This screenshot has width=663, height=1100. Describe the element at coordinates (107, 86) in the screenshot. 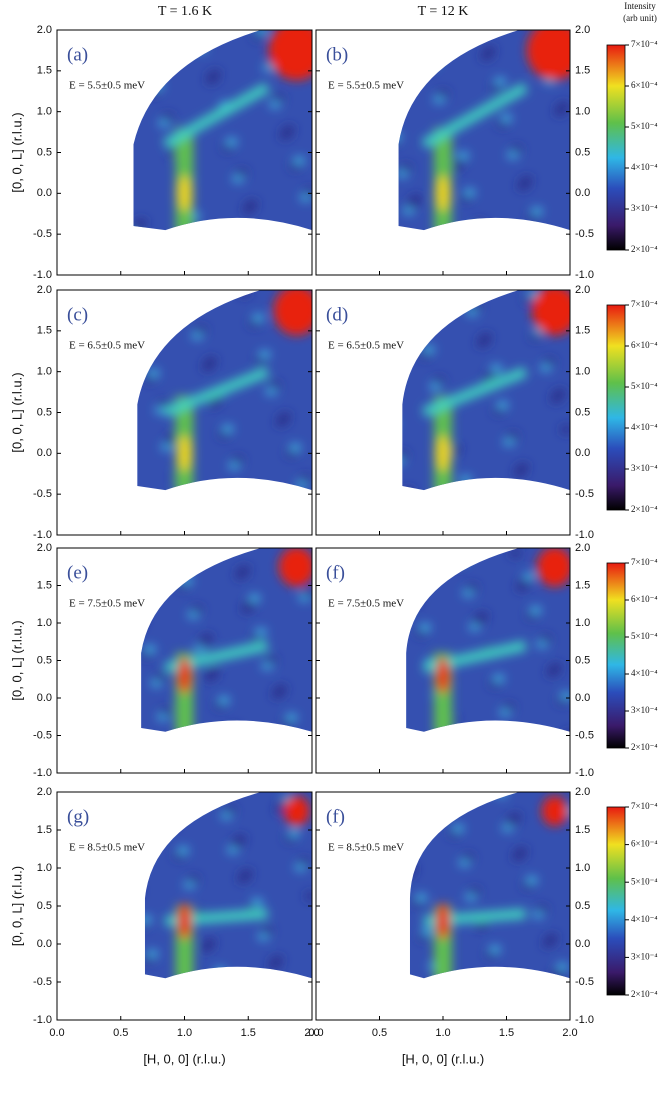

I see `energy-label: E = 5.5±0.5 meV` at that location.